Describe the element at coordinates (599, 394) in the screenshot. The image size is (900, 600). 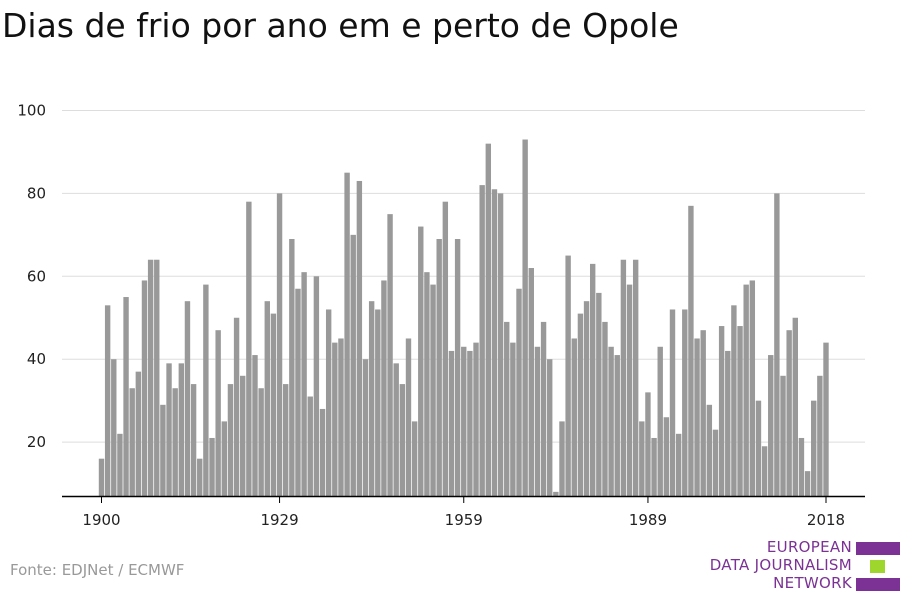
I see `bar-1981` at that location.